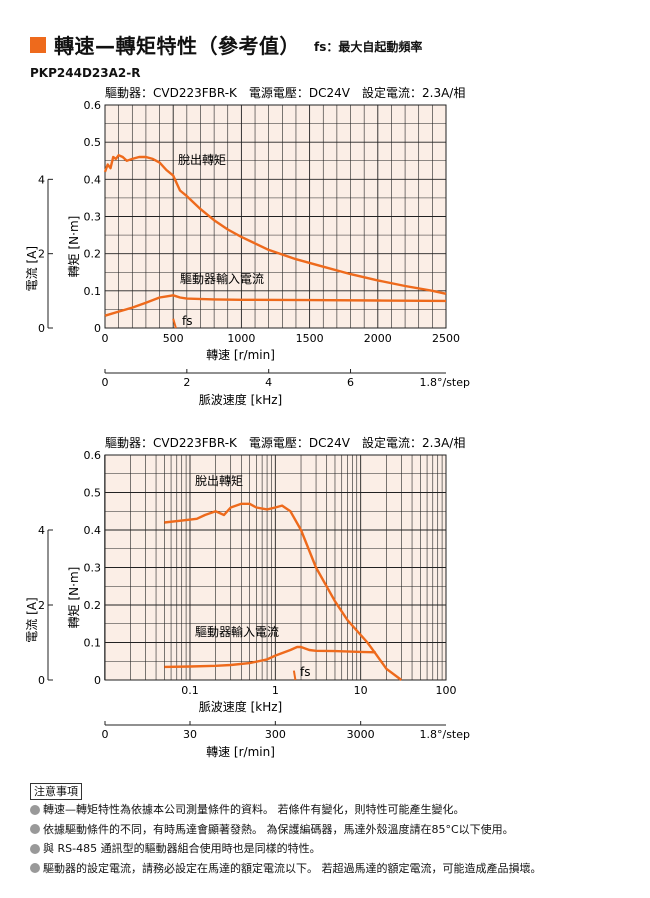 The width and height of the screenshot is (650, 898). What do you see at coordinates (38, 44) in the screenshot?
I see `title-marker` at bounding box center [38, 44].